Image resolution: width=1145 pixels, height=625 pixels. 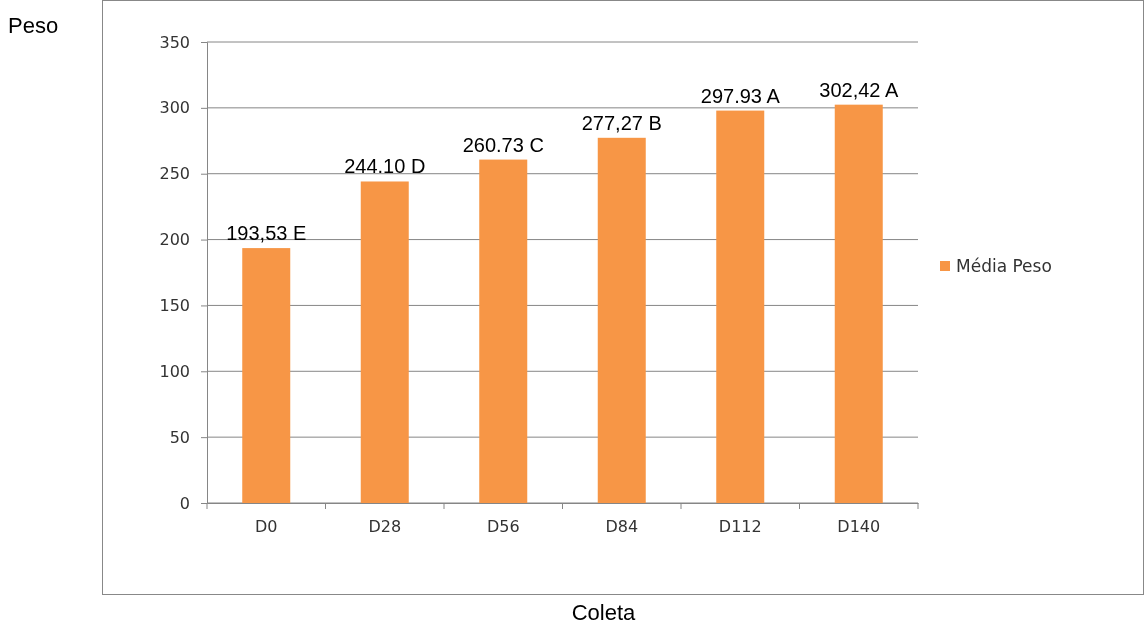 What do you see at coordinates (174, 240) in the screenshot?
I see `y-tick-label: 200` at bounding box center [174, 240].